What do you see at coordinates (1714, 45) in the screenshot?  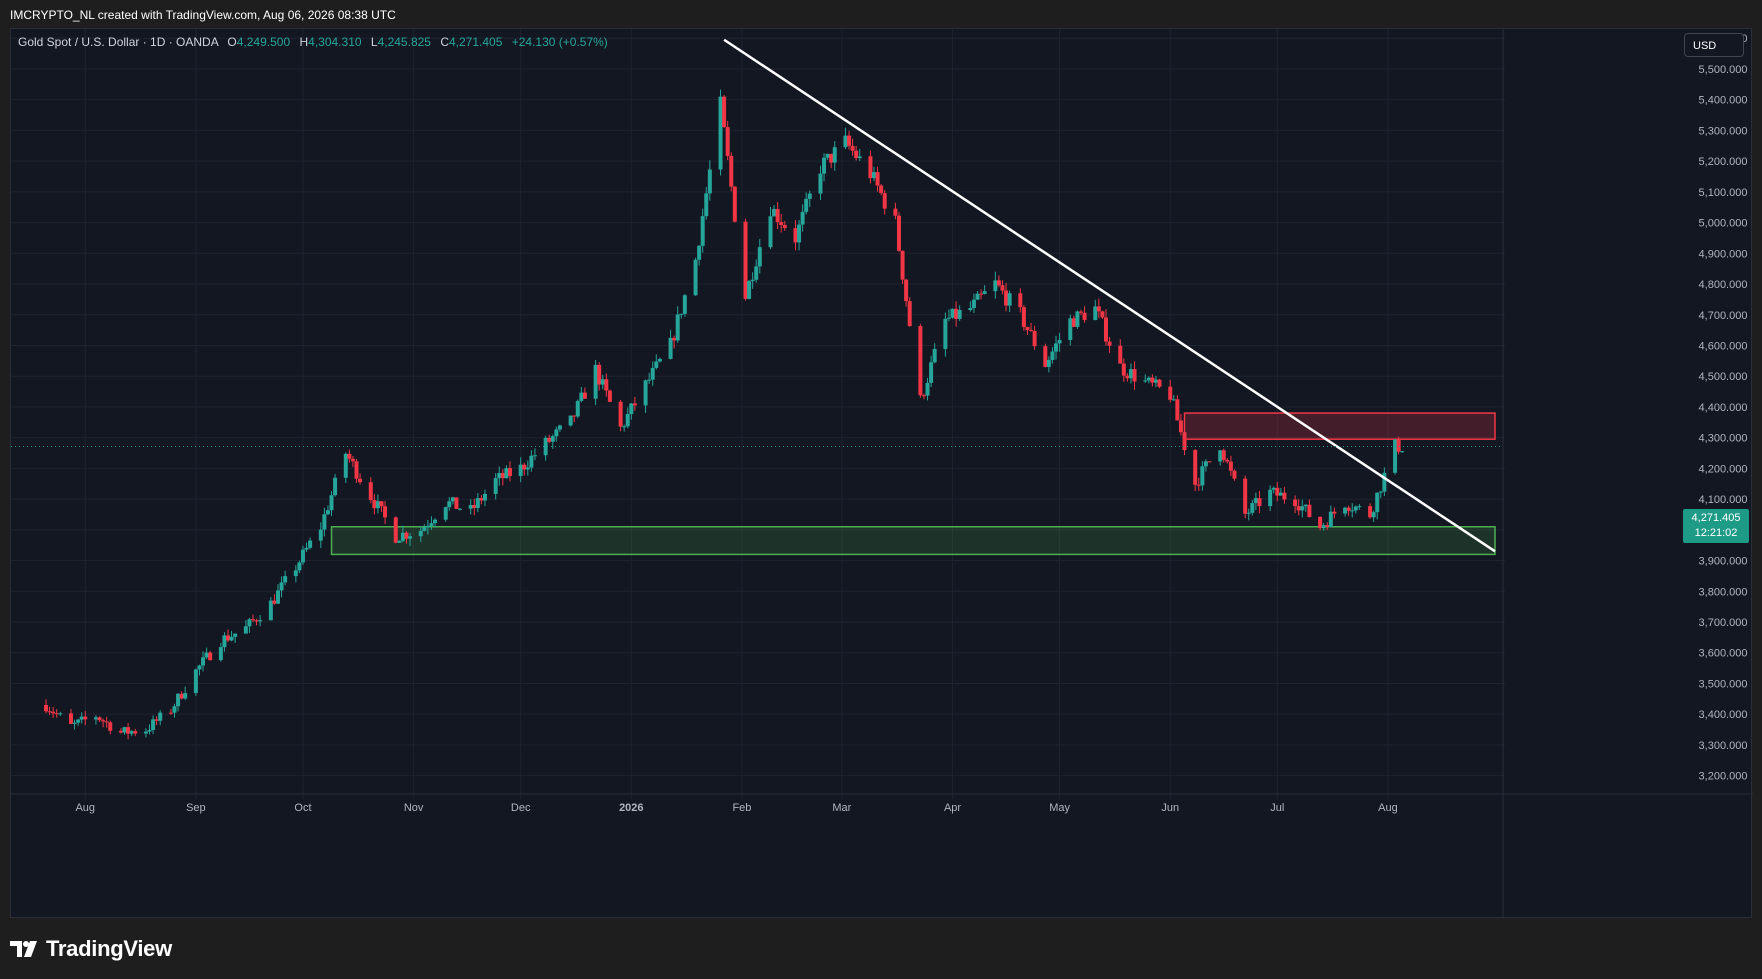 I see `currency-button: USD` at bounding box center [1714, 45].